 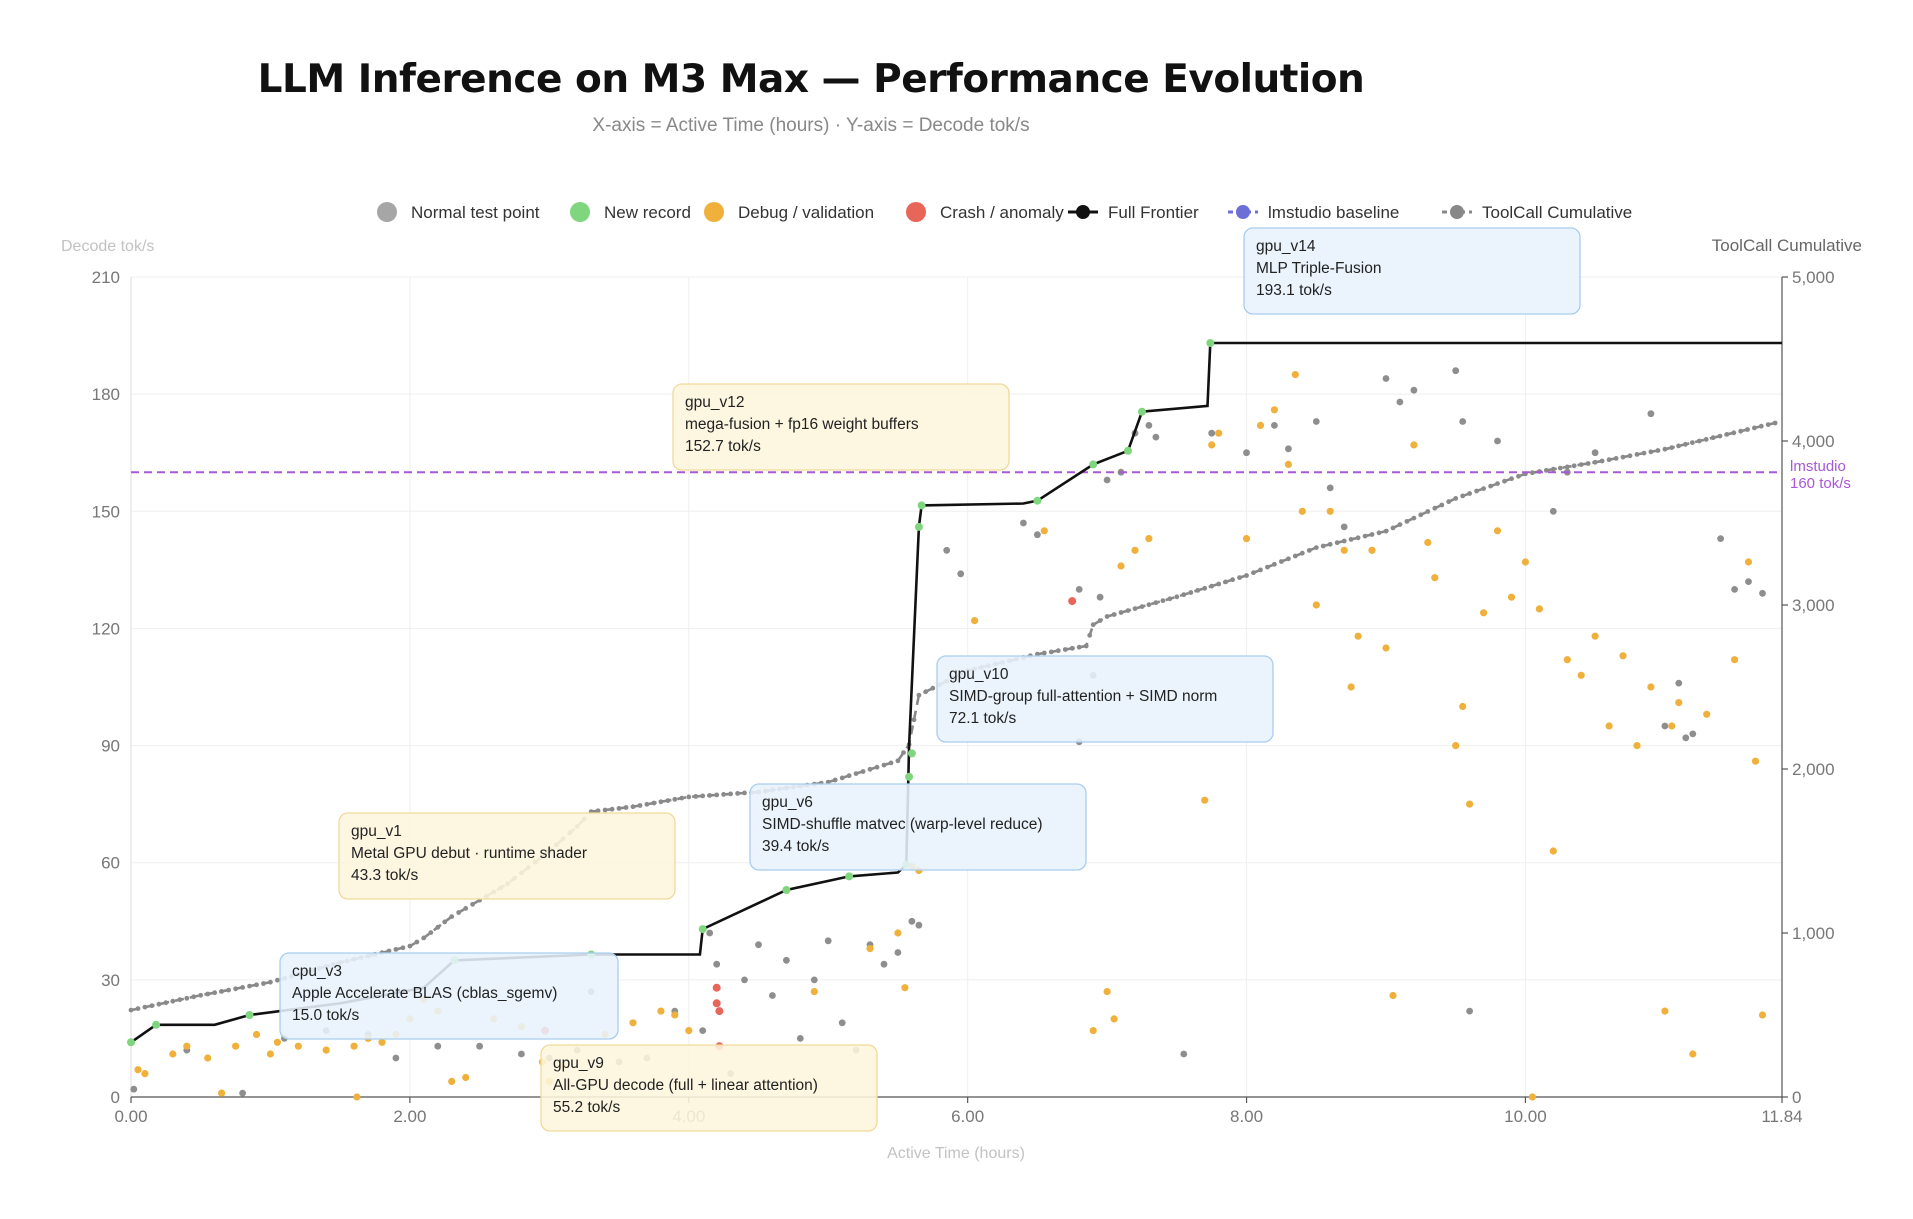 I want to click on x-tick-label: 0.00, so click(x=130, y=1116).